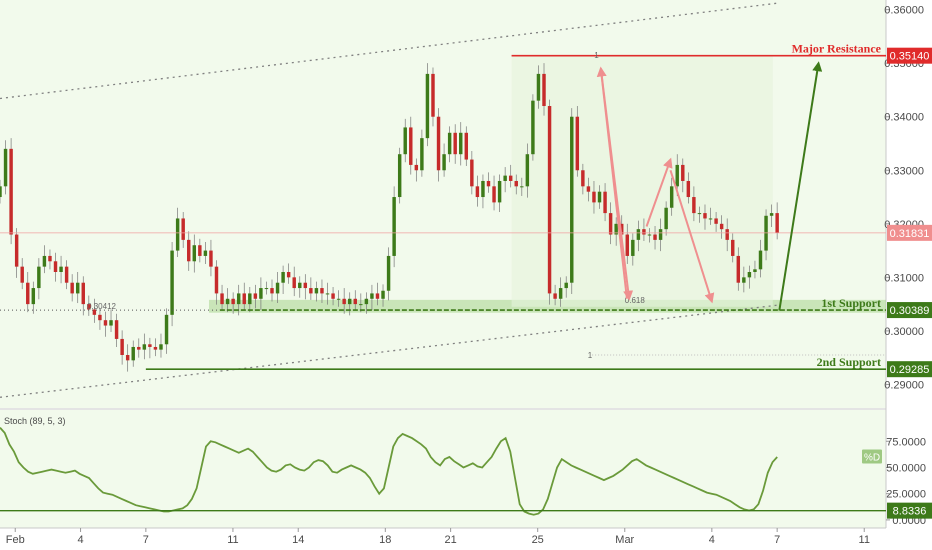  I want to click on price-tag-4-box, so click(909, 369).